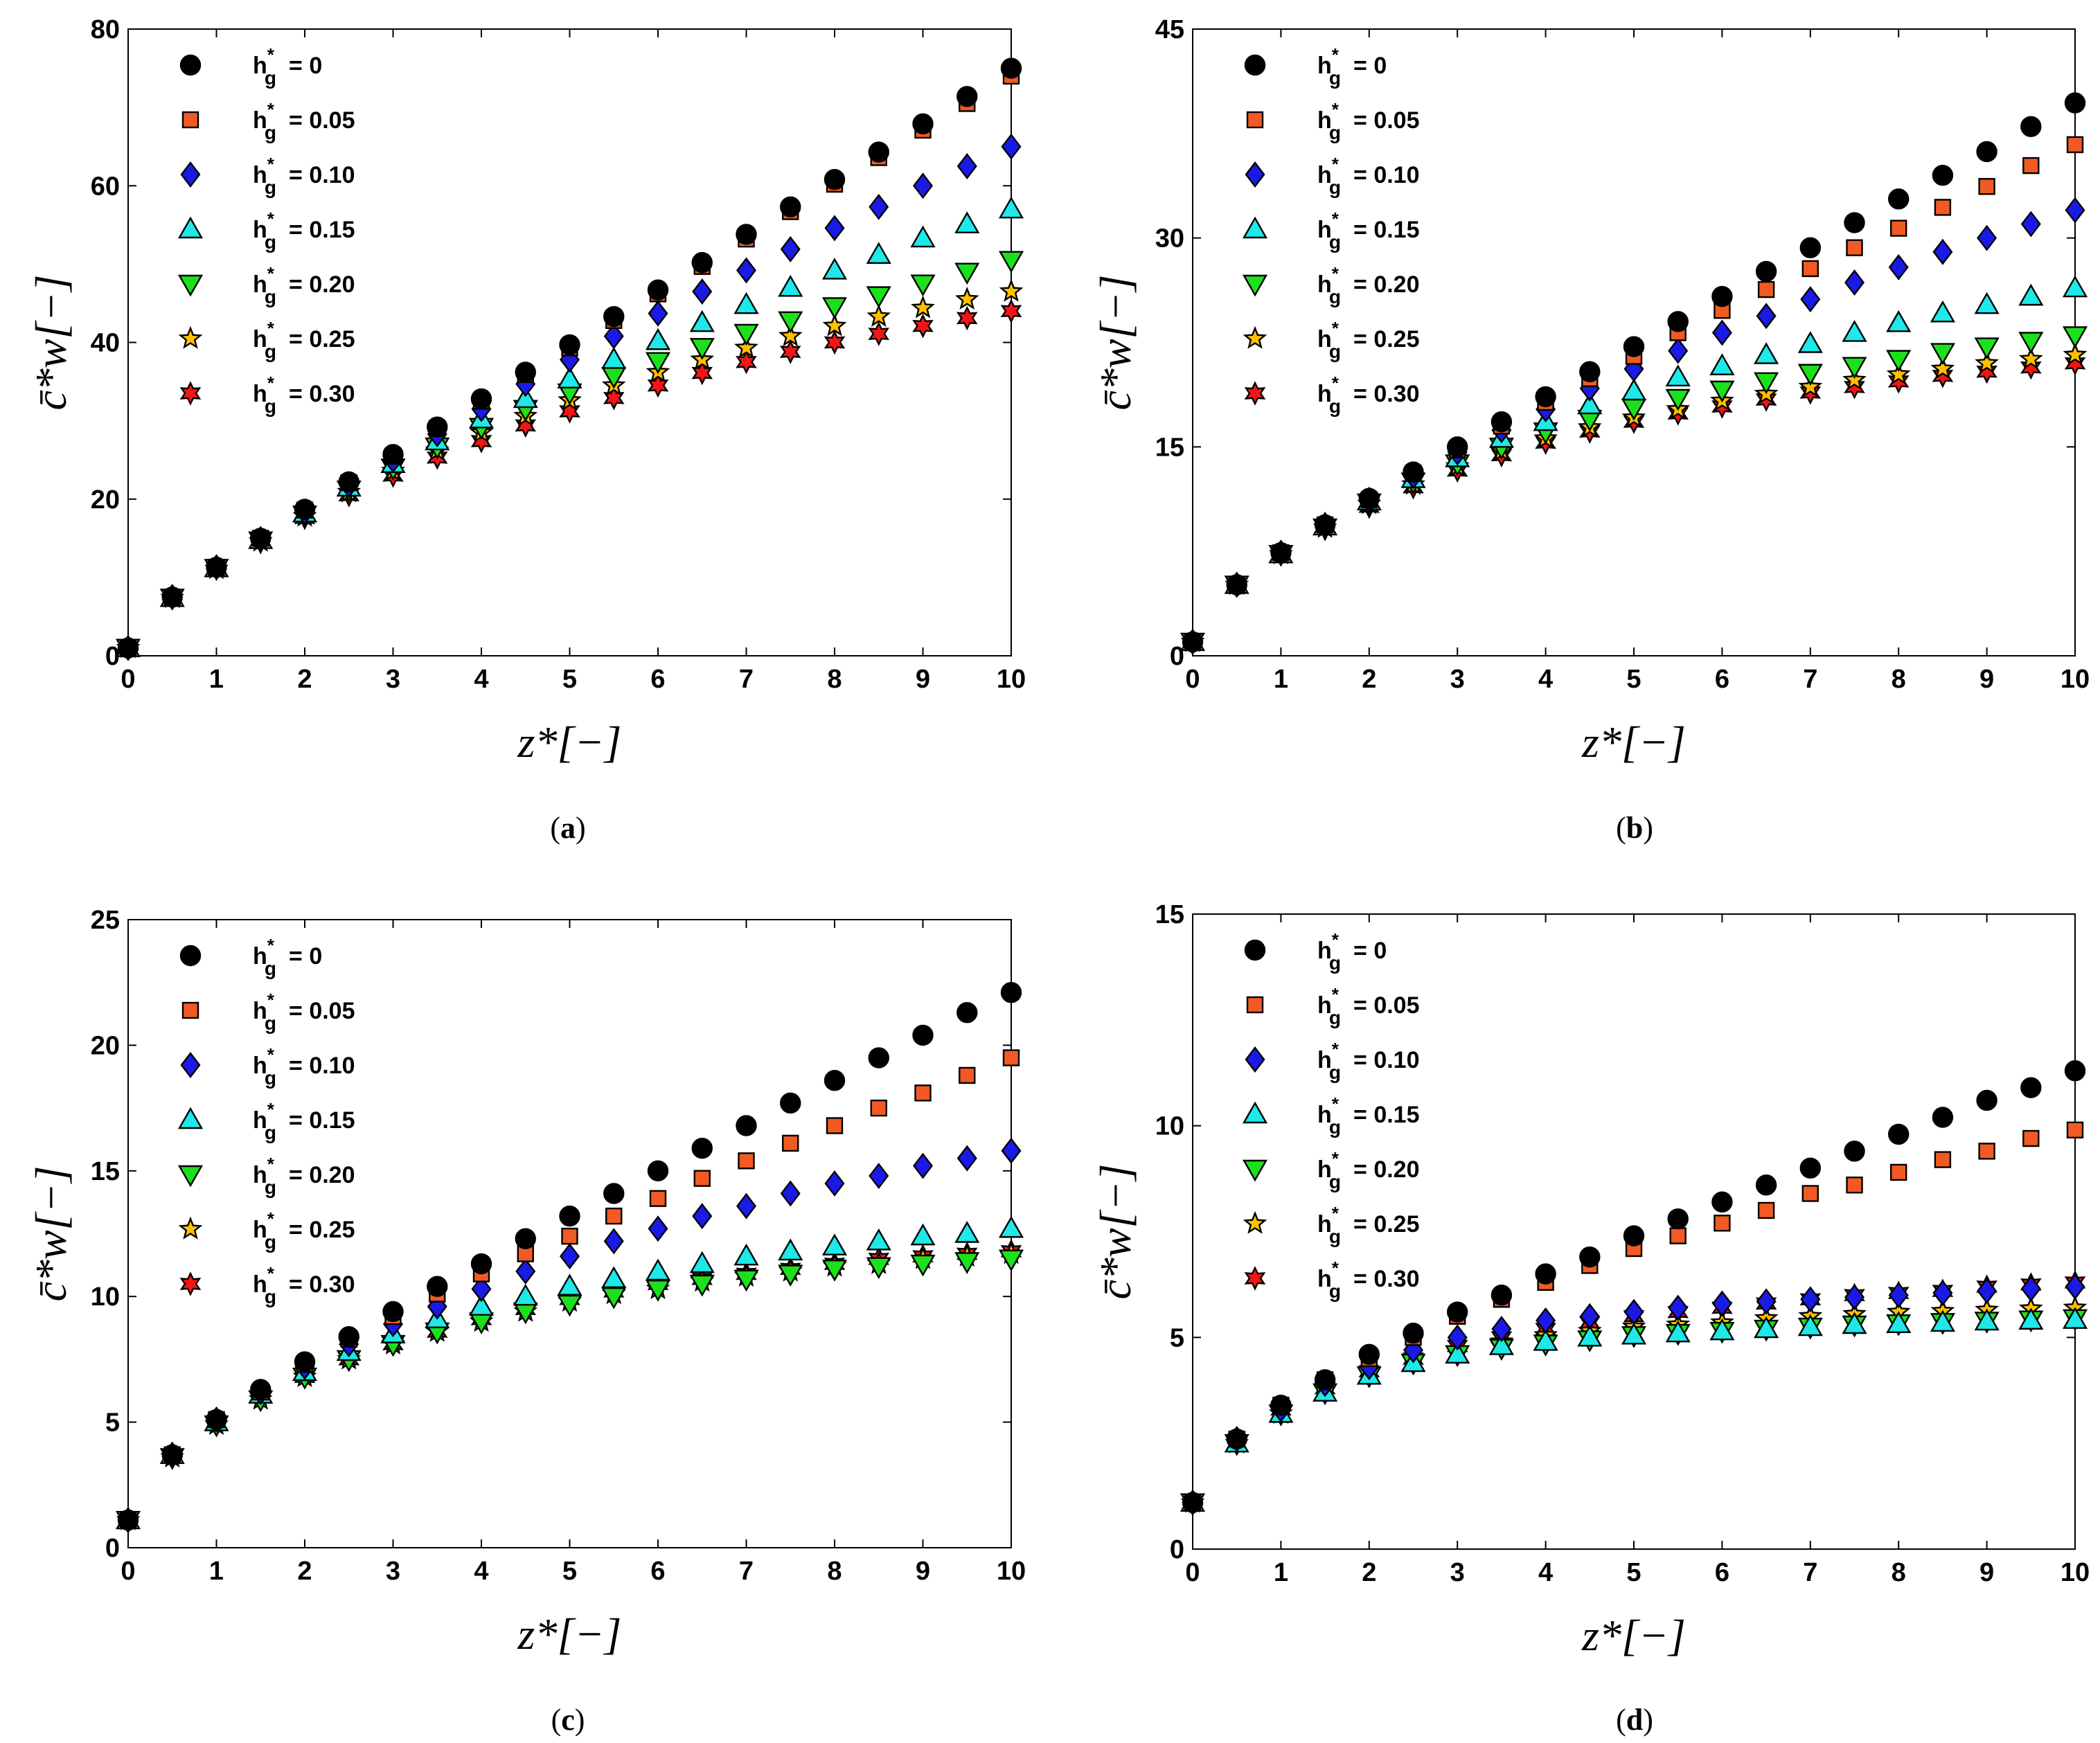  Describe the element at coordinates (113, 1548) in the screenshot. I see `y-tick-label: 0` at that location.